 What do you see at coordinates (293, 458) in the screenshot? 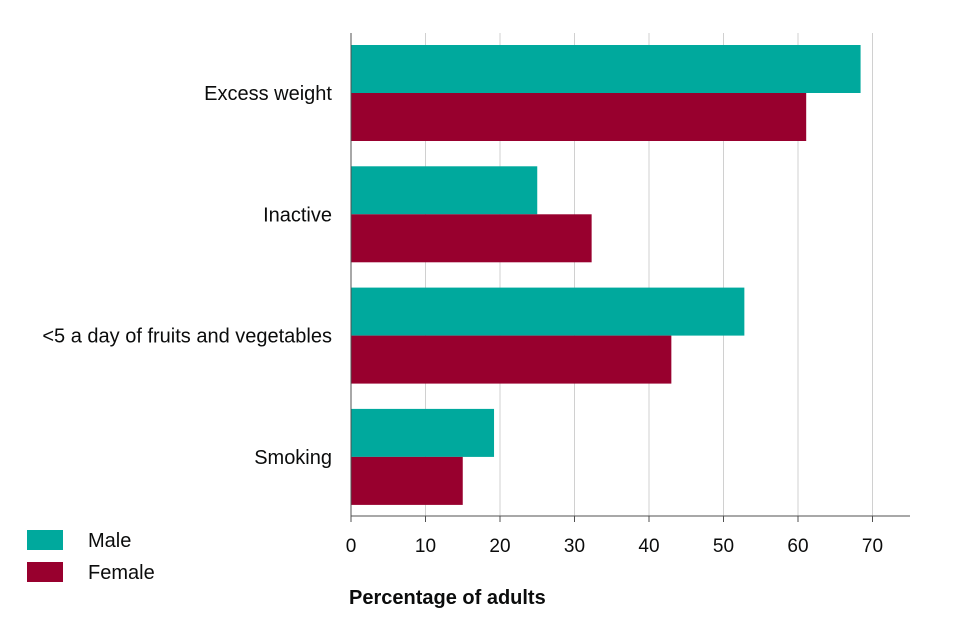
I see `category-label: Smoking` at bounding box center [293, 458].